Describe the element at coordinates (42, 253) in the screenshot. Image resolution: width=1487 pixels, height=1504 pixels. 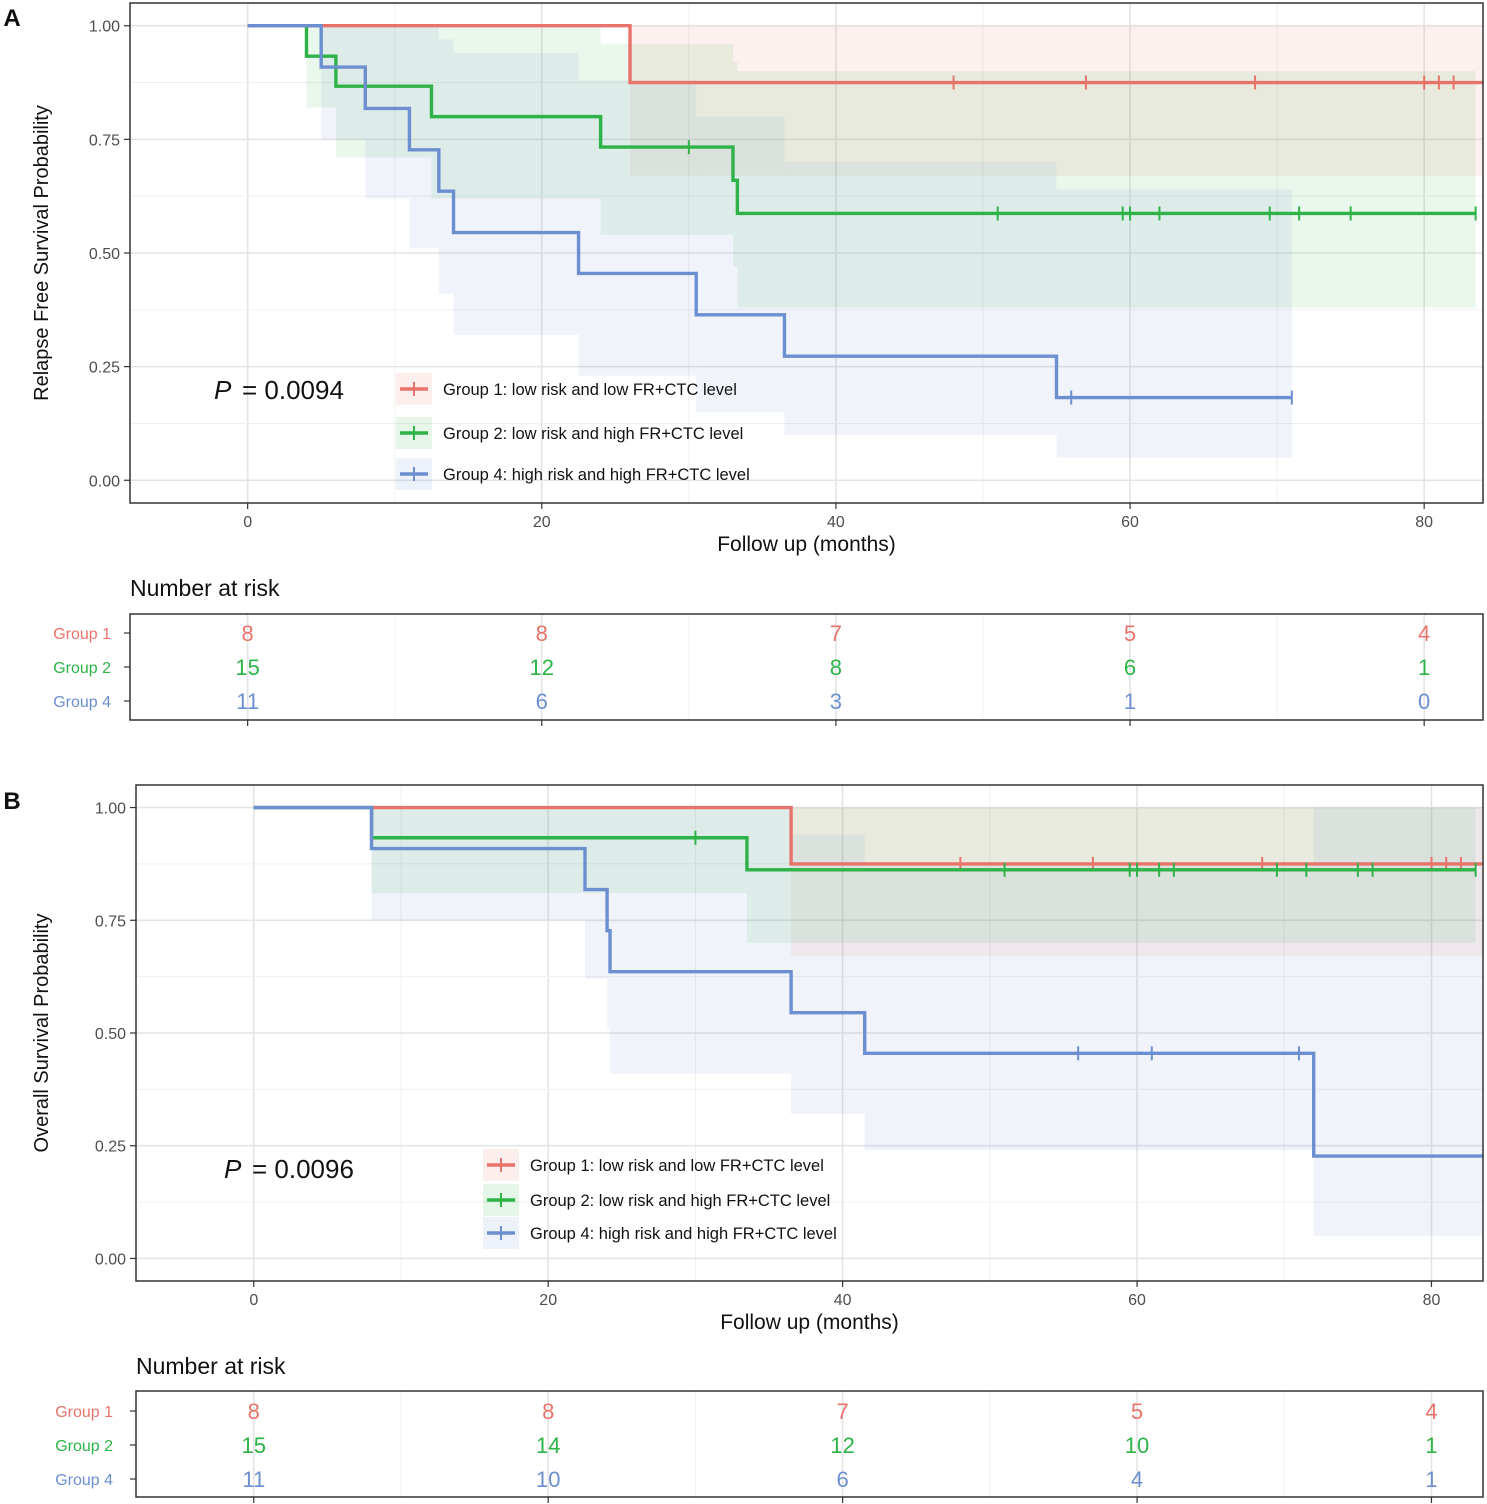
I see `y-axis-title: Relapse Free Survival Probability` at that location.